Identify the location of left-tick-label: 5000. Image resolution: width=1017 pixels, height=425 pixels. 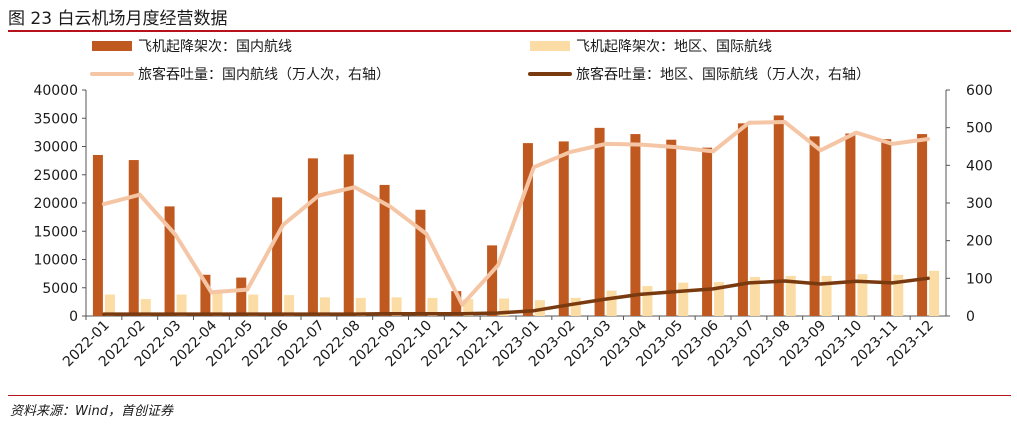
(60, 289).